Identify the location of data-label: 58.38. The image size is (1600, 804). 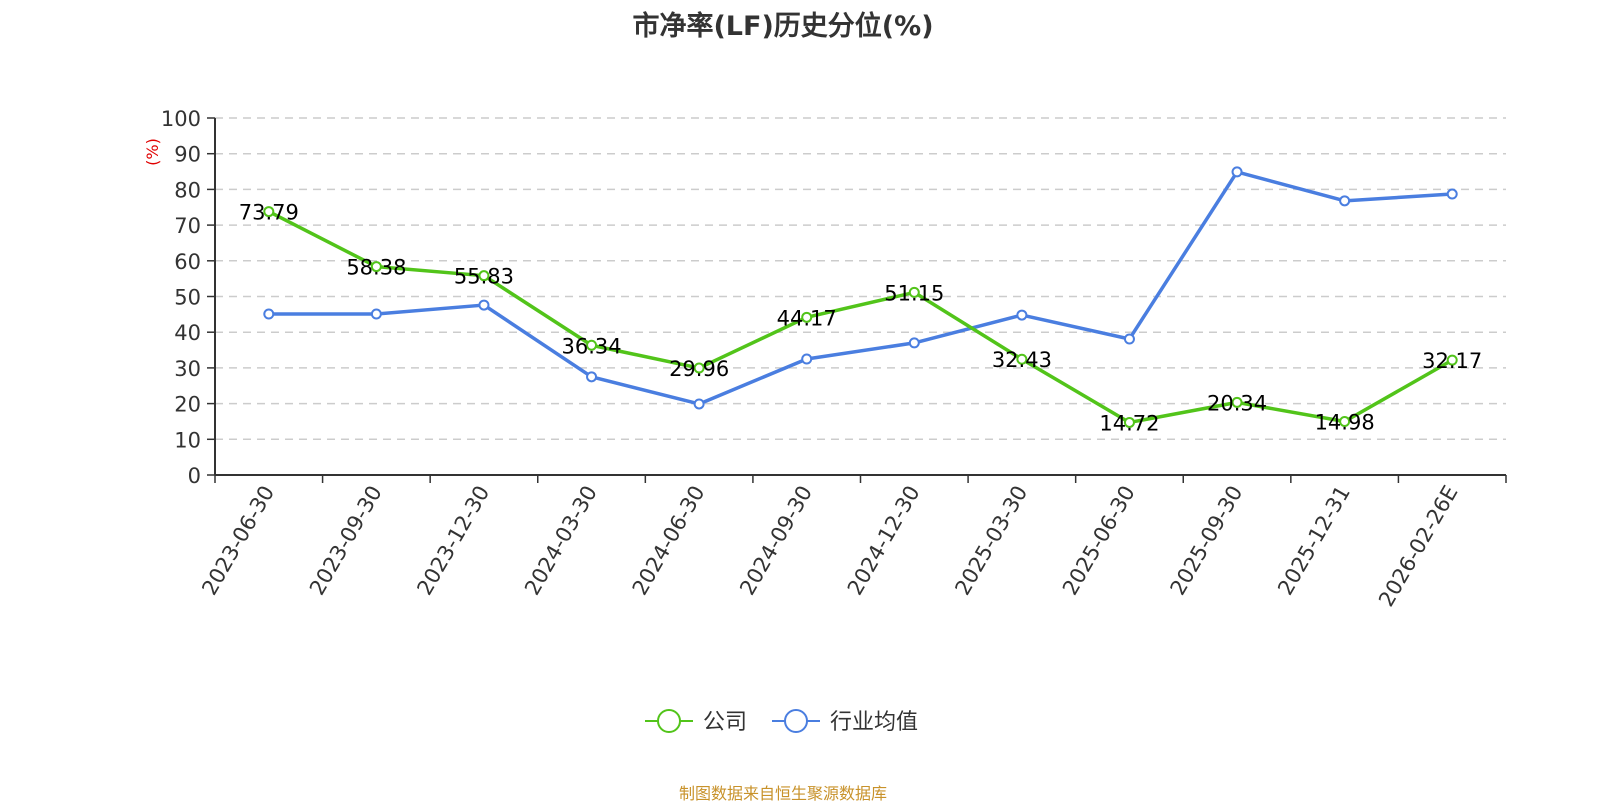
(376, 268).